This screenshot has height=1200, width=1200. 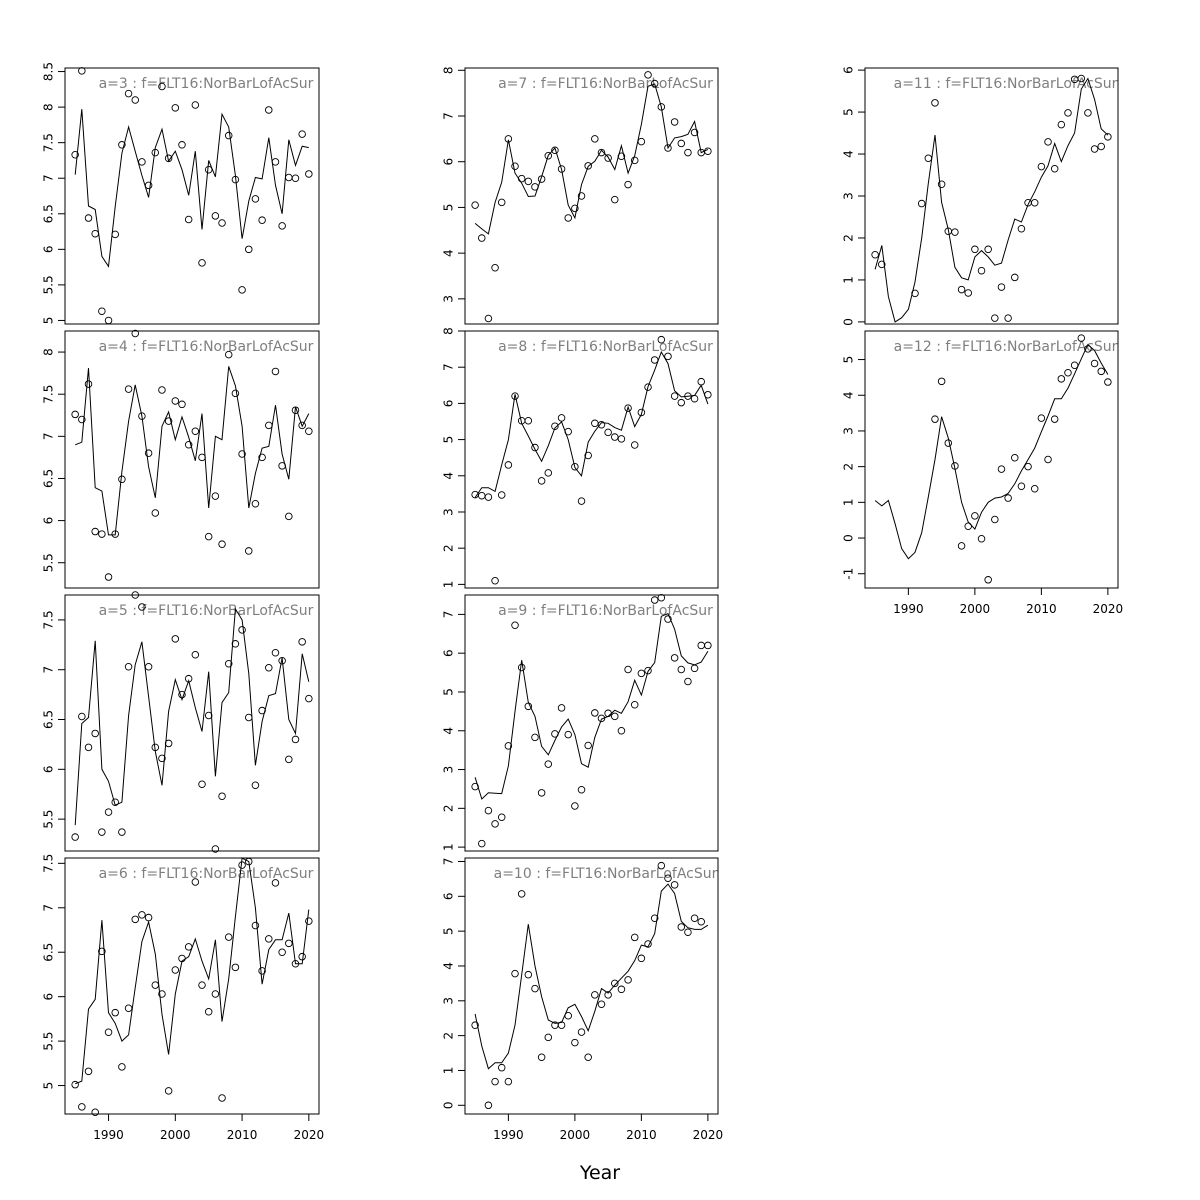 What do you see at coordinates (49, 819) in the screenshot?
I see `y-tick-label: 5.5` at bounding box center [49, 819].